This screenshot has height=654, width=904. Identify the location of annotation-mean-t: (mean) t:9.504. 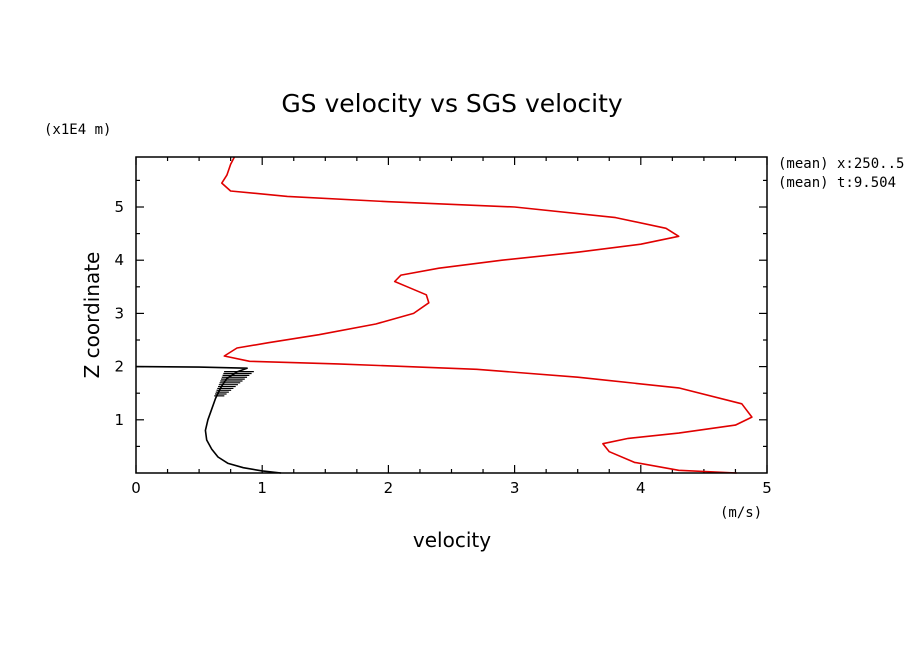
(837, 183).